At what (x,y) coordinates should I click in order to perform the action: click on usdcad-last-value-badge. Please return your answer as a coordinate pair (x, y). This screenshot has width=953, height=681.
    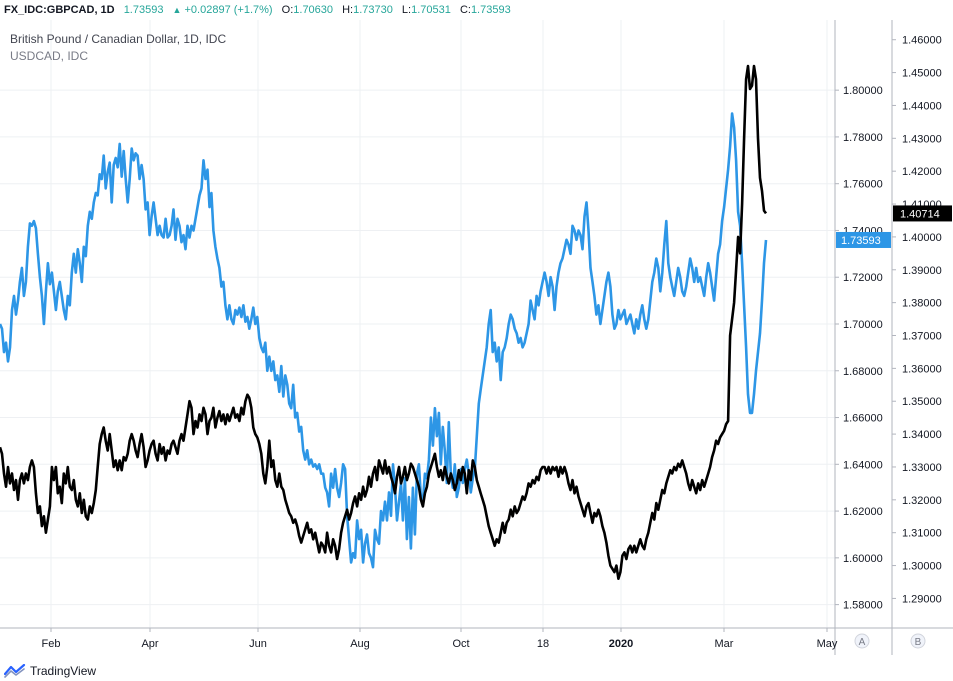
    Looking at the image, I should click on (922, 213).